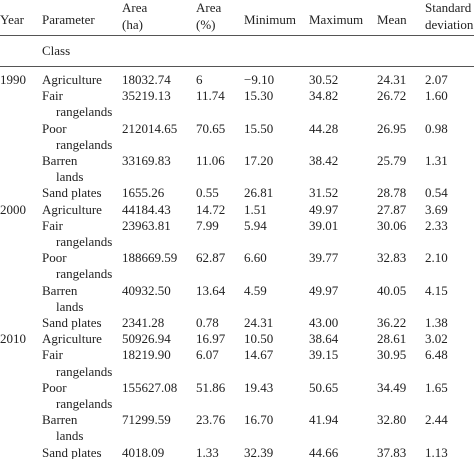 This screenshot has width=474, height=459. Describe the element at coordinates (436, 193) in the screenshot. I see `value-cell: 0.54` at that location.